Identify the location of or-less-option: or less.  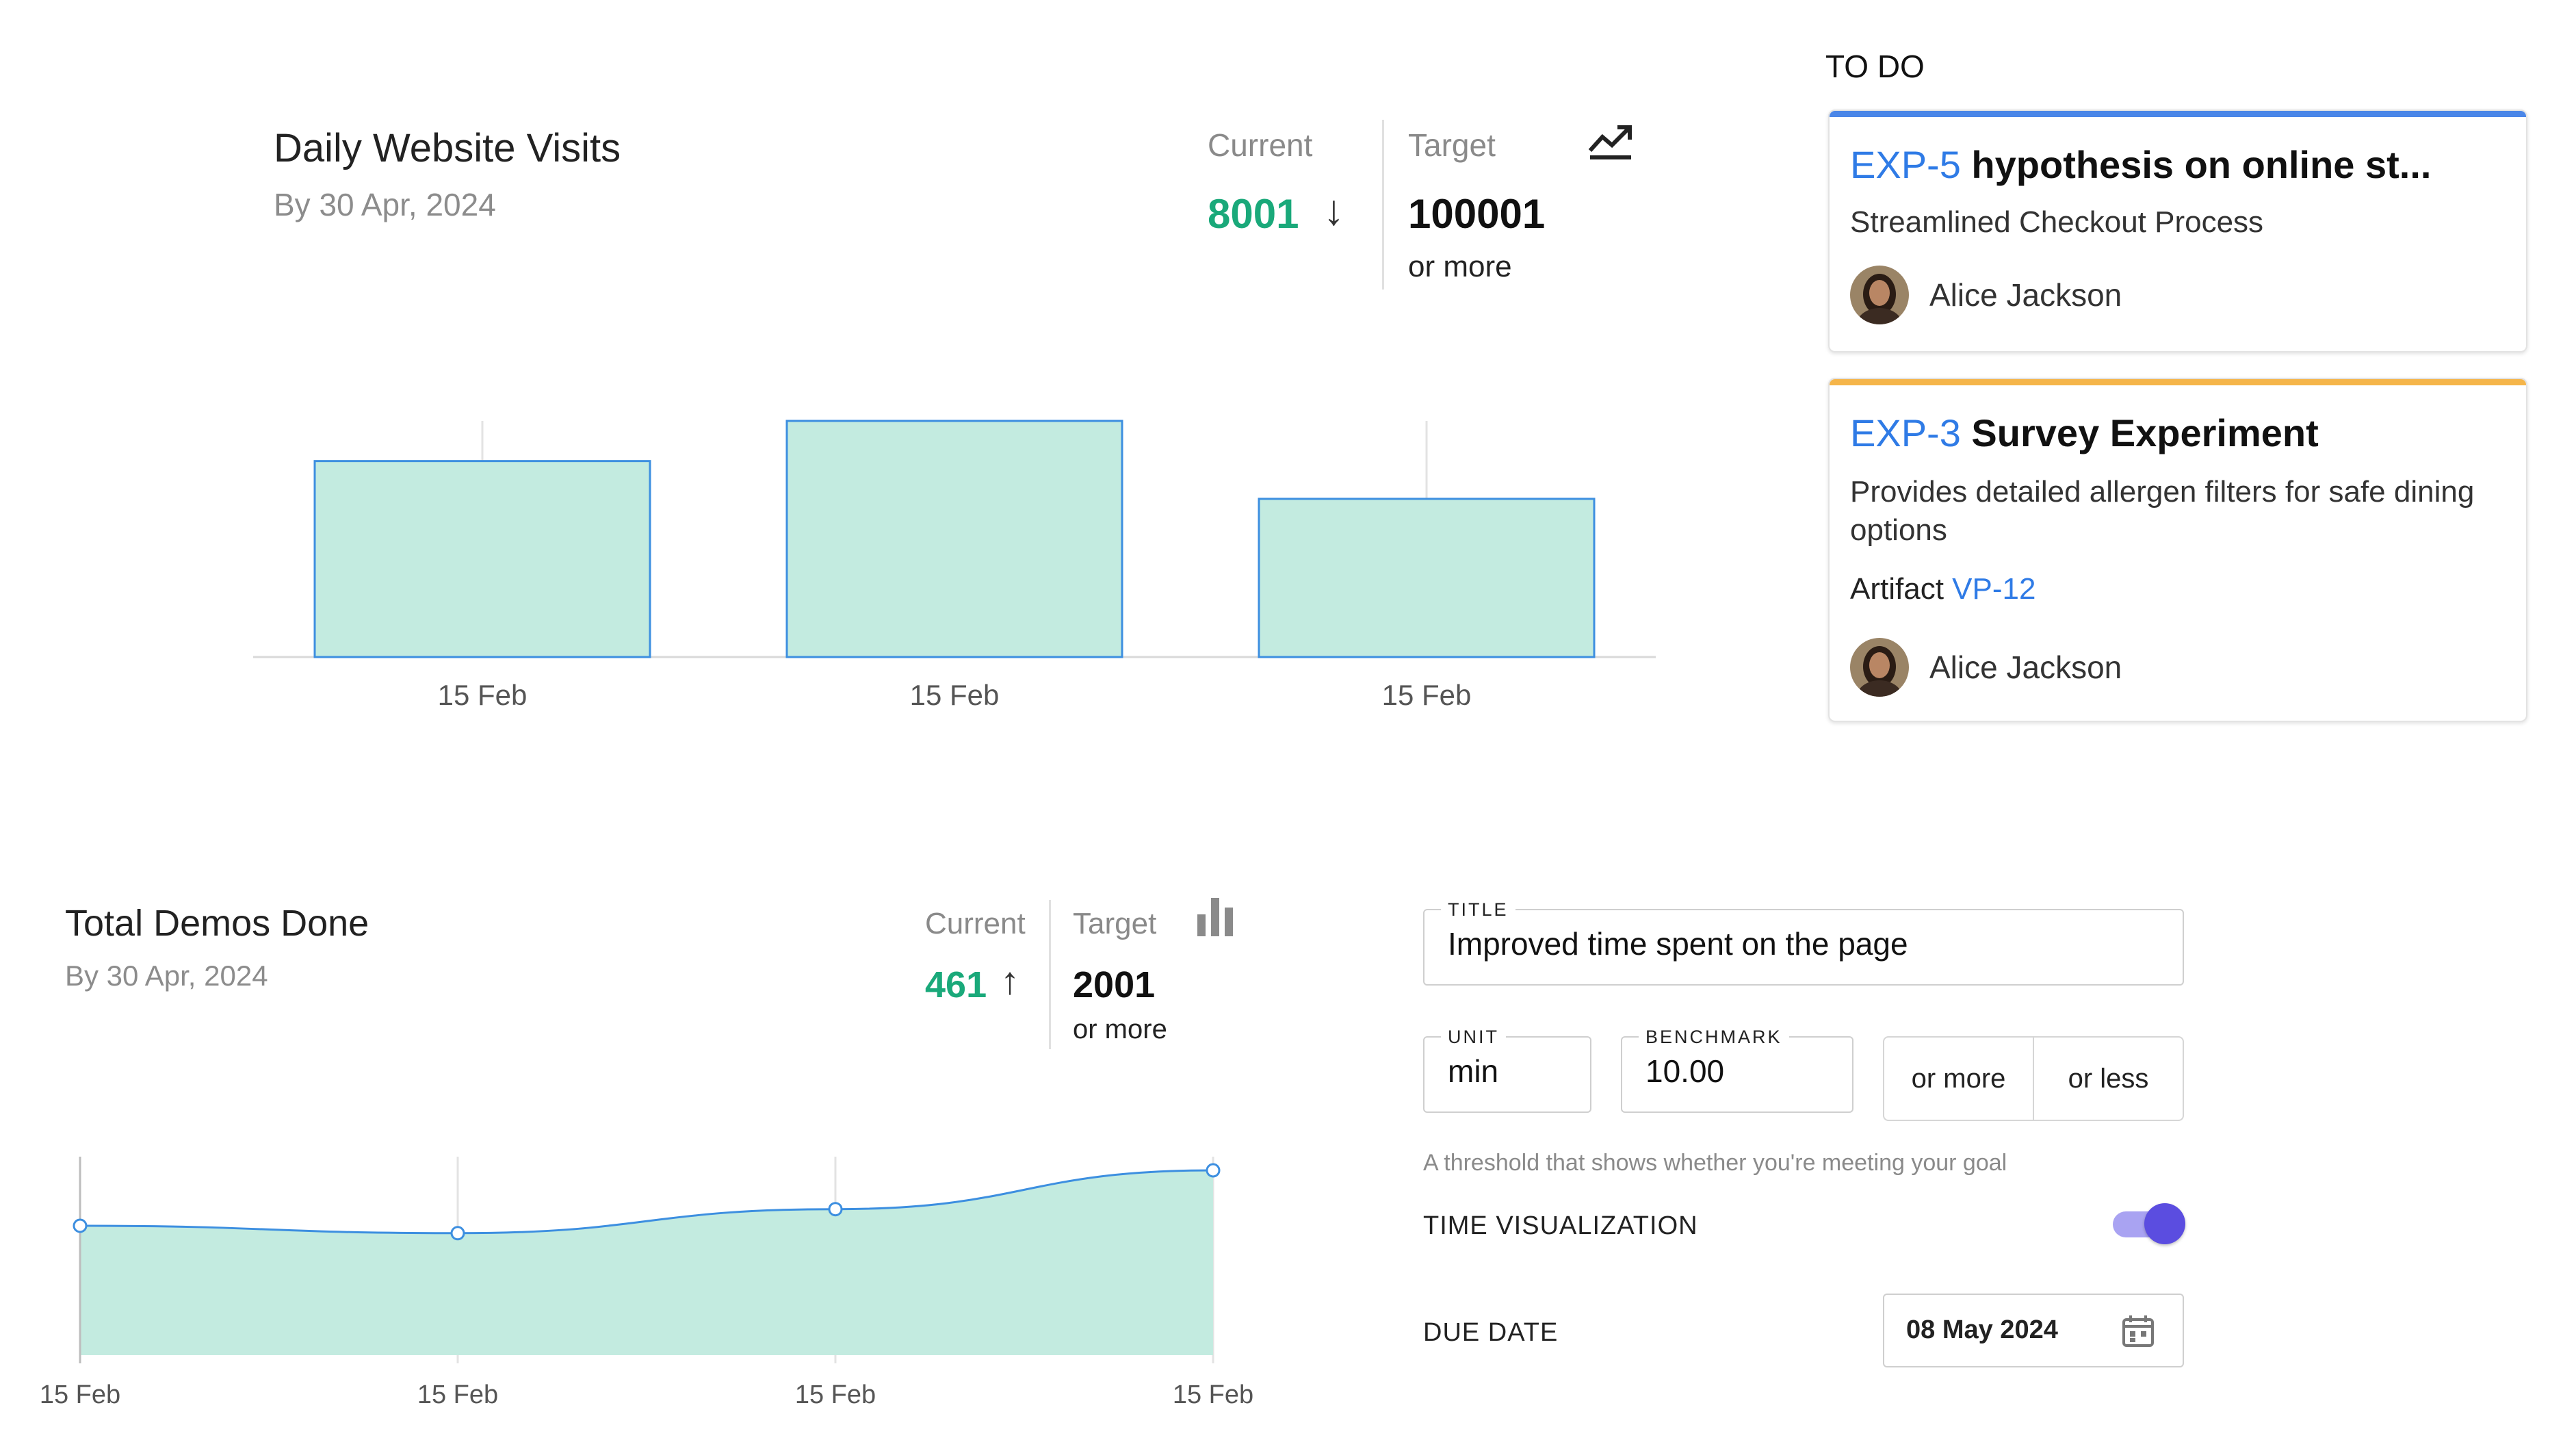
(2108, 1079).